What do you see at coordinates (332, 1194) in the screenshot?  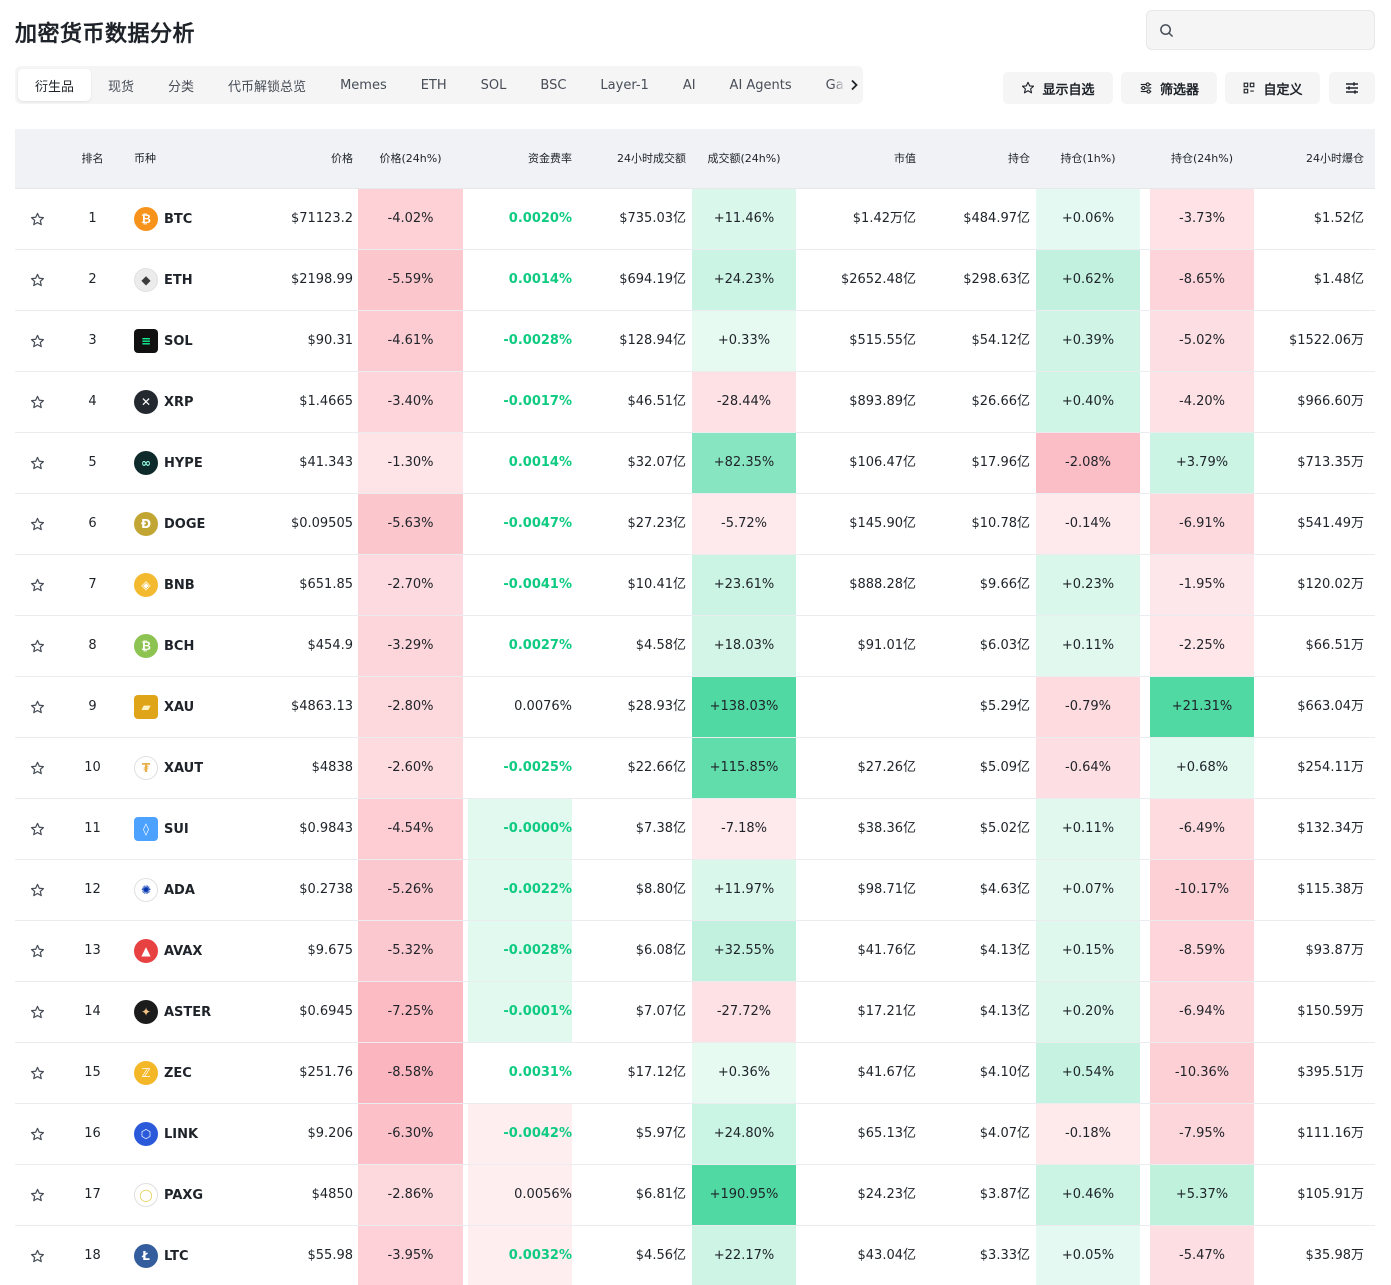 I see `cell-price: $4850` at bounding box center [332, 1194].